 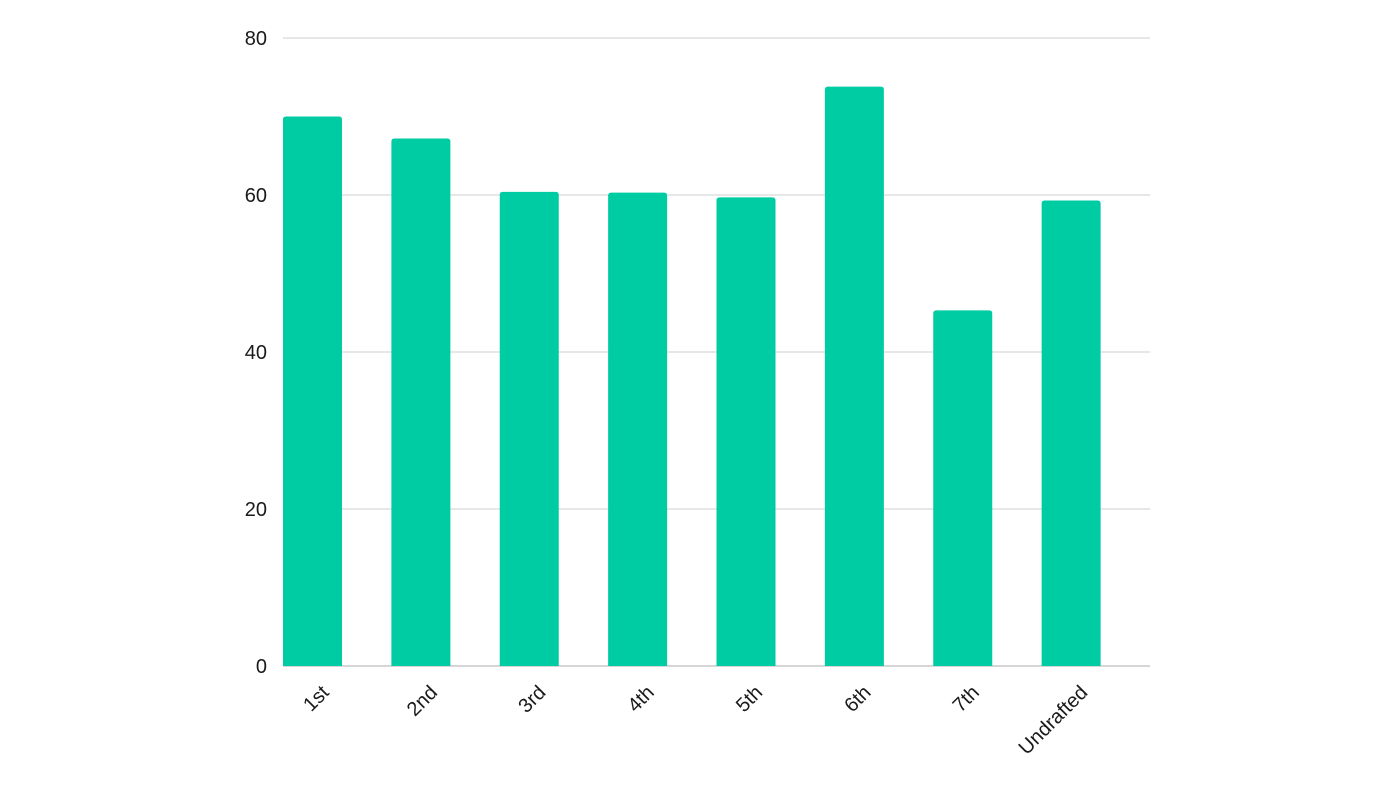 I want to click on bar-7th, so click(x=963, y=488).